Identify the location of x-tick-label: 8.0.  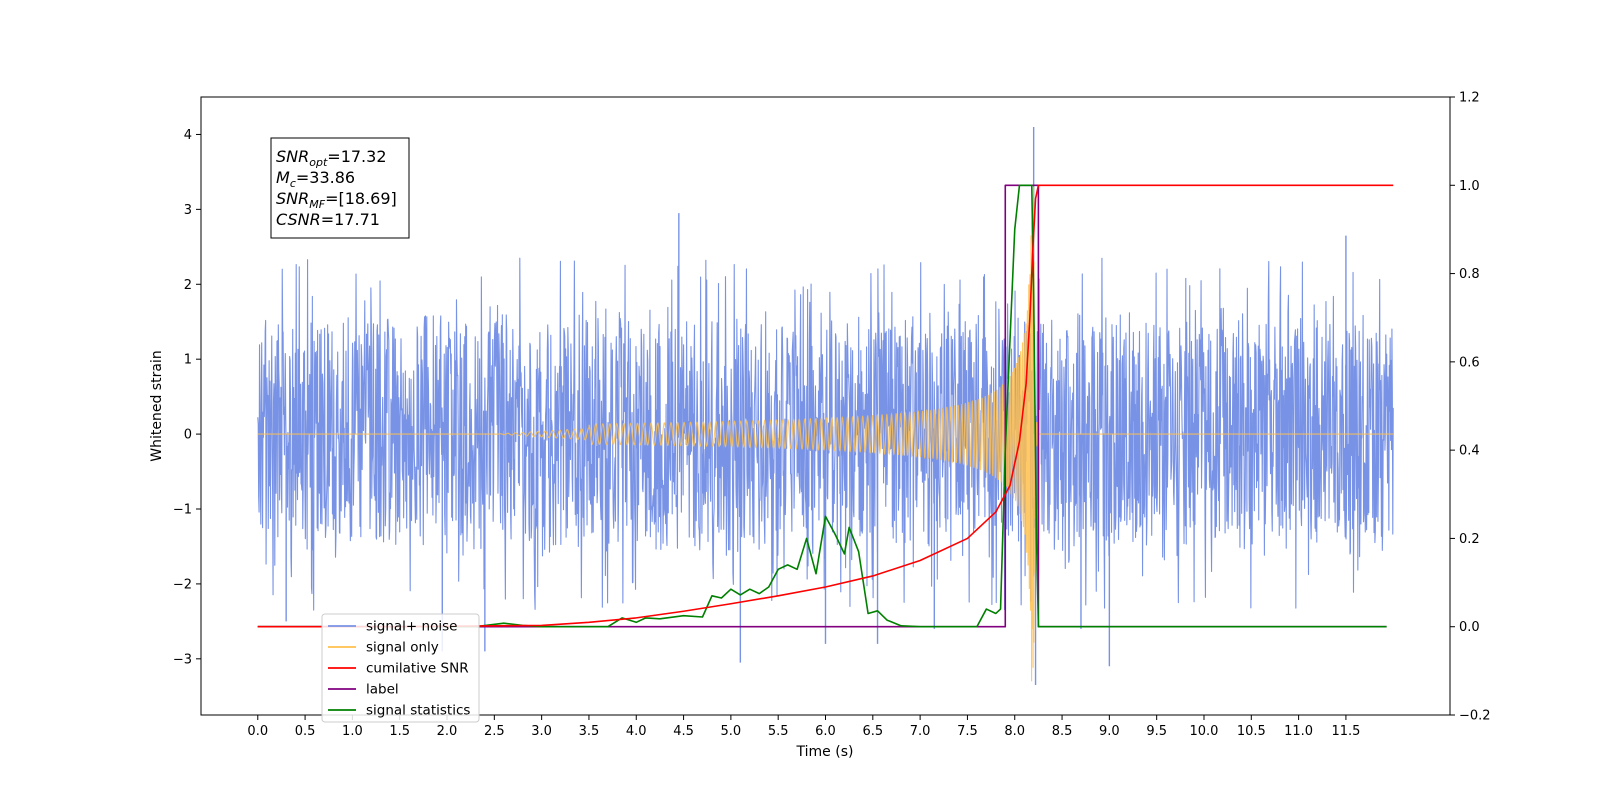
(1014, 731).